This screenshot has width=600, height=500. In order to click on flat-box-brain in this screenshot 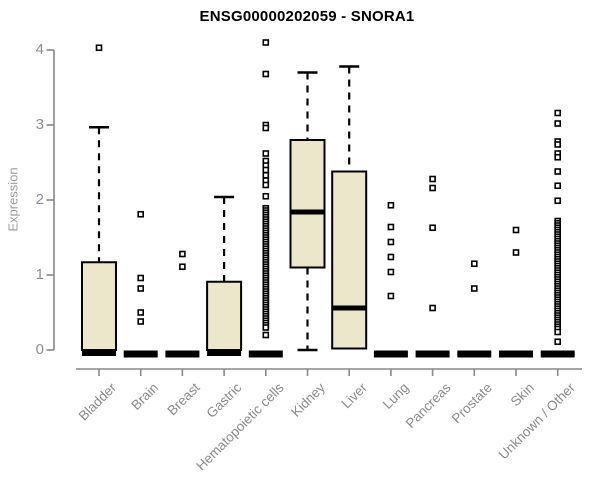, I will do `click(140, 354)`.